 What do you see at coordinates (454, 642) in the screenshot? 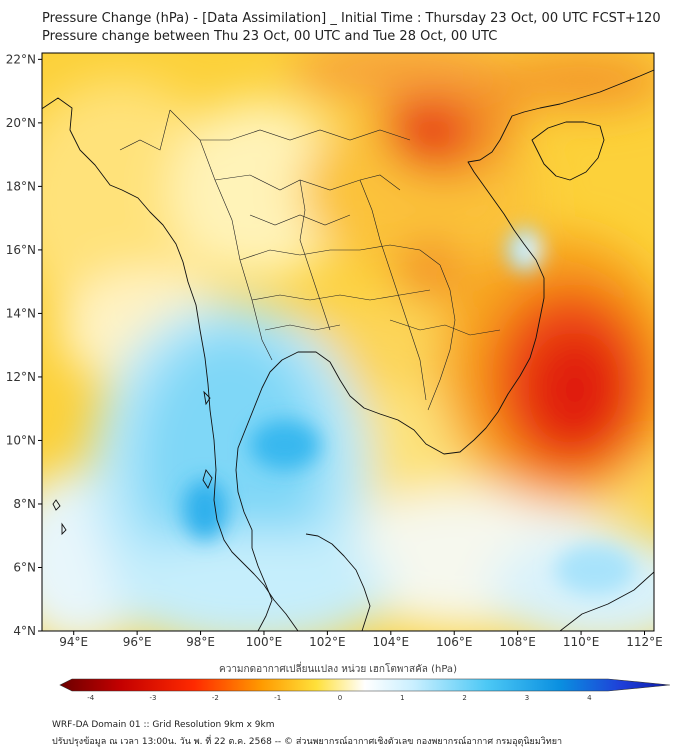
I see `lon-tick-label: 106°E` at bounding box center [454, 642].